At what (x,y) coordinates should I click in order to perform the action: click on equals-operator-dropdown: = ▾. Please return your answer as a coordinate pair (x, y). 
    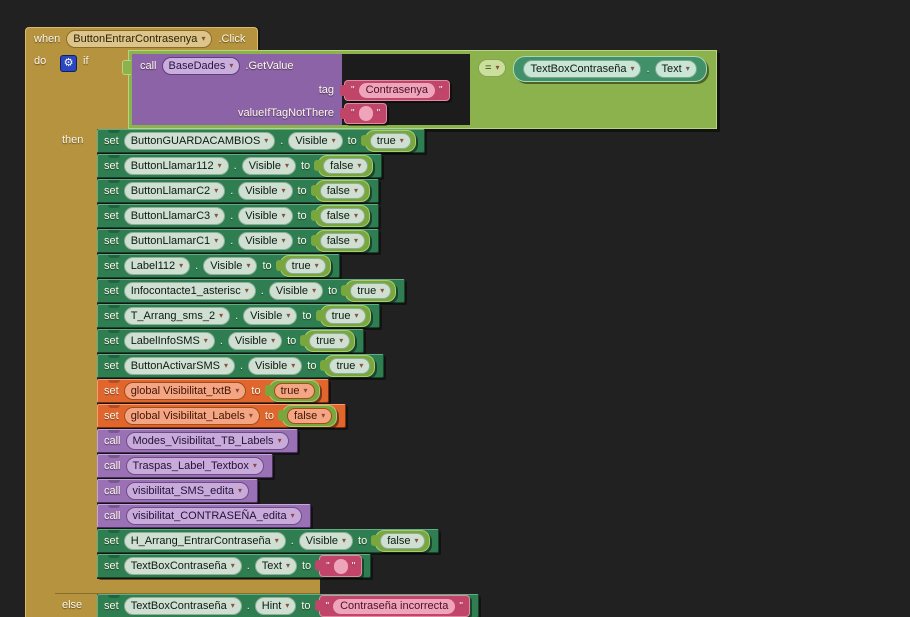
    Looking at the image, I should click on (492, 68).